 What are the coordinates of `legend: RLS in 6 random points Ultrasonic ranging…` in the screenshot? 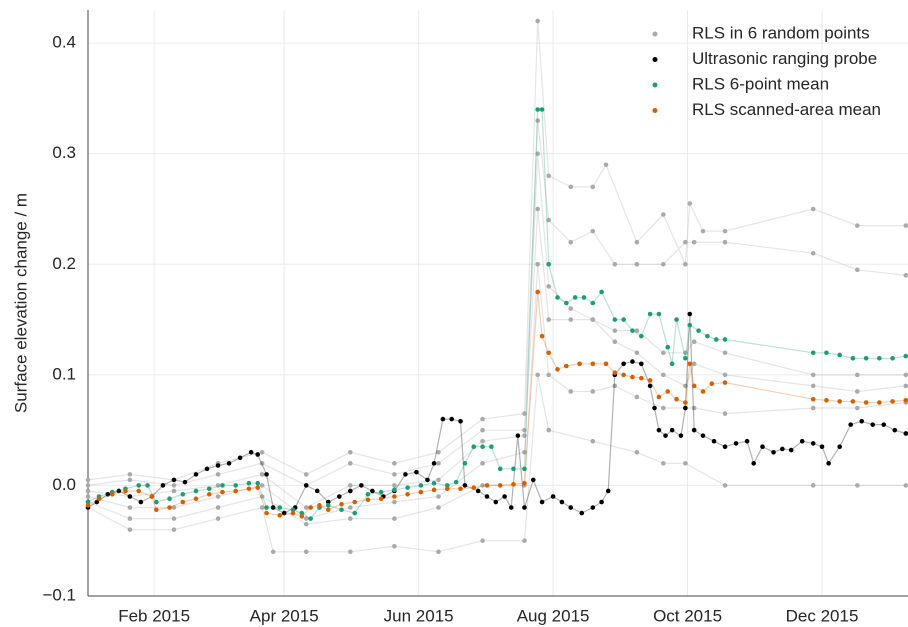 It's located at (766, 71).